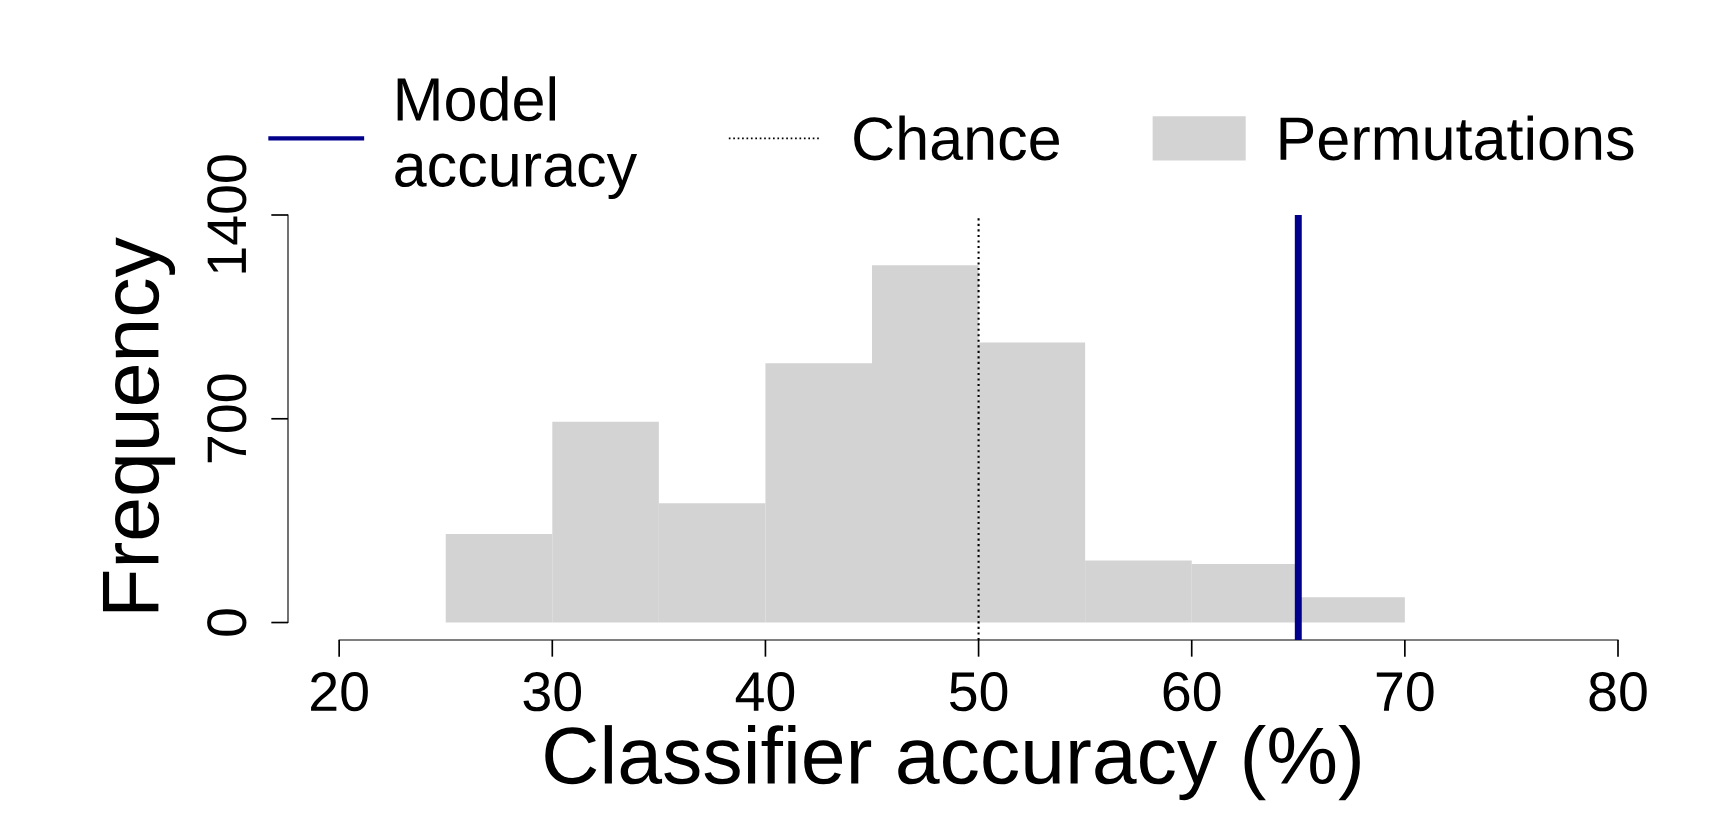 This screenshot has width=1724, height=835. Describe the element at coordinates (339, 692) in the screenshot. I see `x-tick-label: 20` at that location.